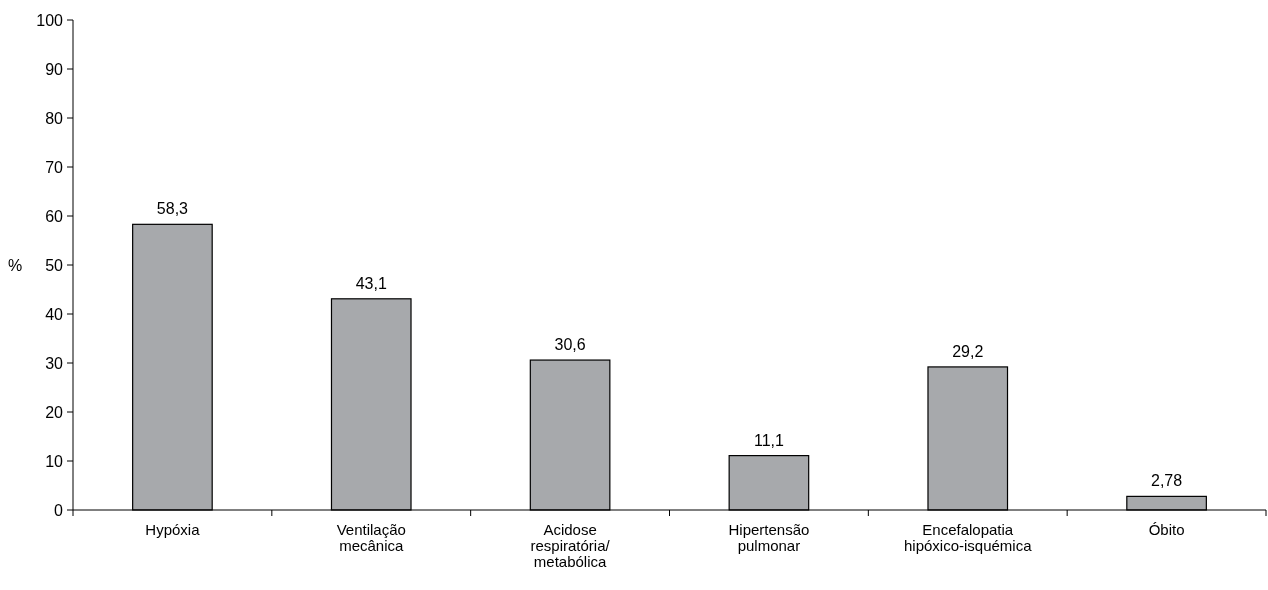 The image size is (1268, 590). Describe the element at coordinates (173, 529) in the screenshot. I see `x-tick-label: Hypóxia` at that location.